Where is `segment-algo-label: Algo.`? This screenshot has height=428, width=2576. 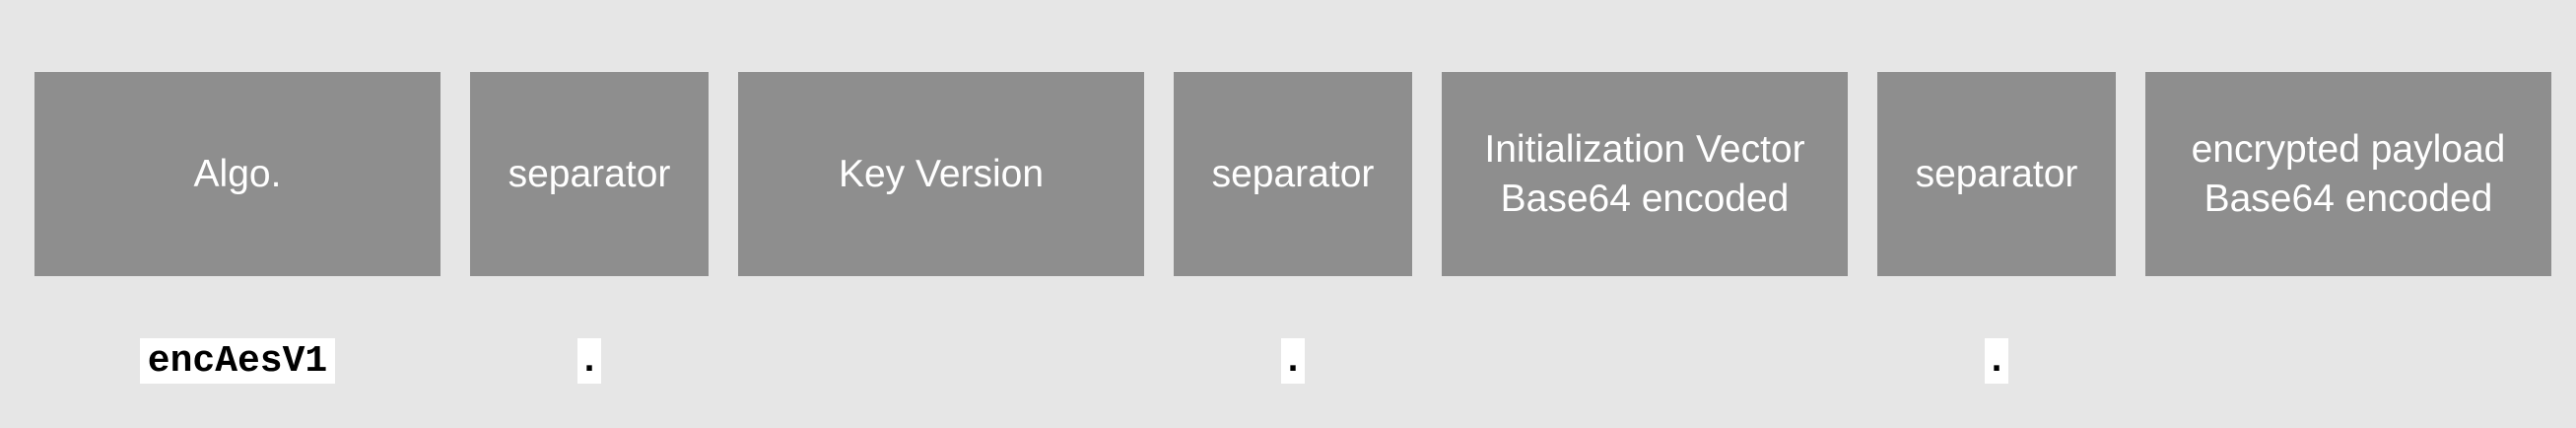
segment-algo-label: Algo. is located at coordinates (237, 173).